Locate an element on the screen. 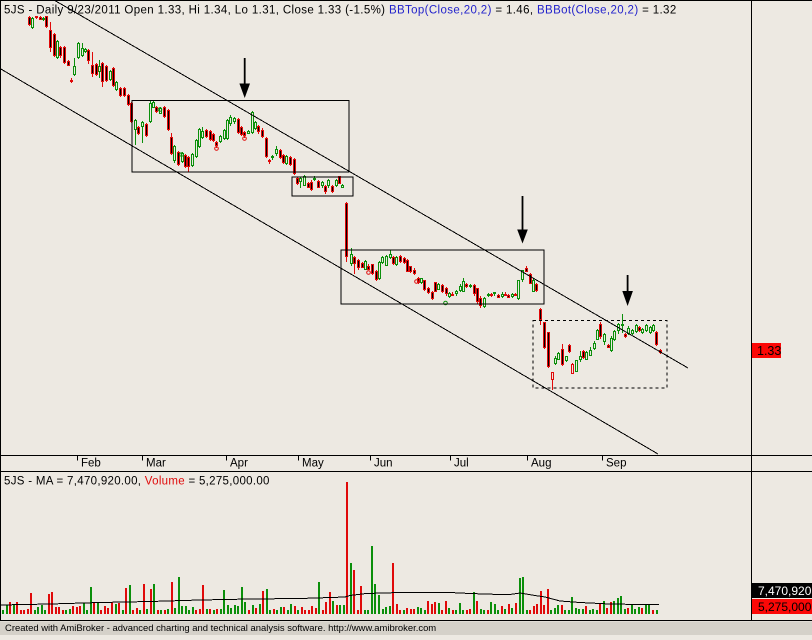 The width and height of the screenshot is (812, 640). svg-text: Aug is located at coordinates (541, 464).